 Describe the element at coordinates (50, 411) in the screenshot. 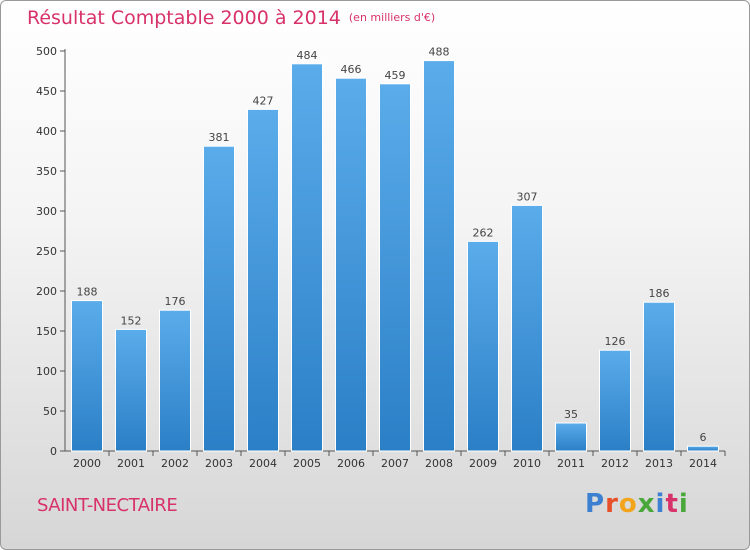

I see `y-tick-label: 50` at that location.